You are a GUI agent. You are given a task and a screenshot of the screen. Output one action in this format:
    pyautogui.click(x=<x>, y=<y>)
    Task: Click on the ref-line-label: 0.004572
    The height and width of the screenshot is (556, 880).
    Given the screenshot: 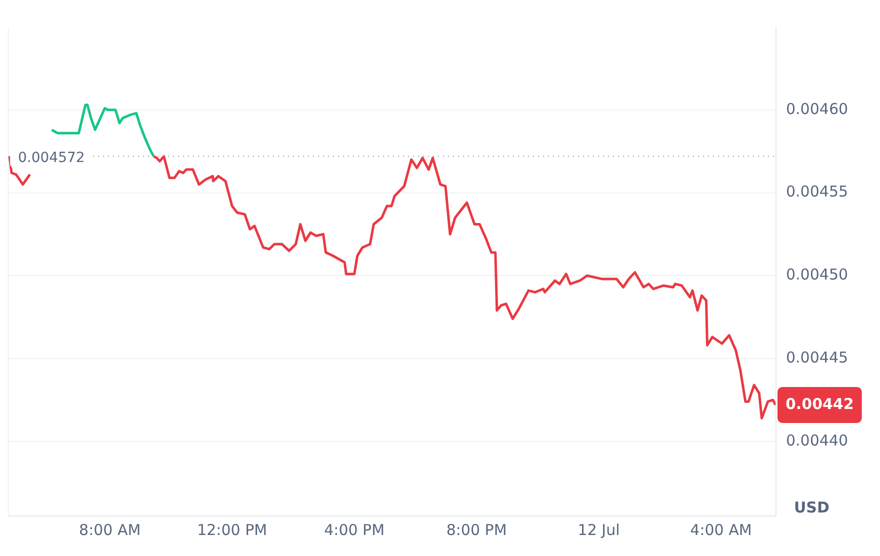 What is the action you would take?
    pyautogui.click(x=51, y=158)
    